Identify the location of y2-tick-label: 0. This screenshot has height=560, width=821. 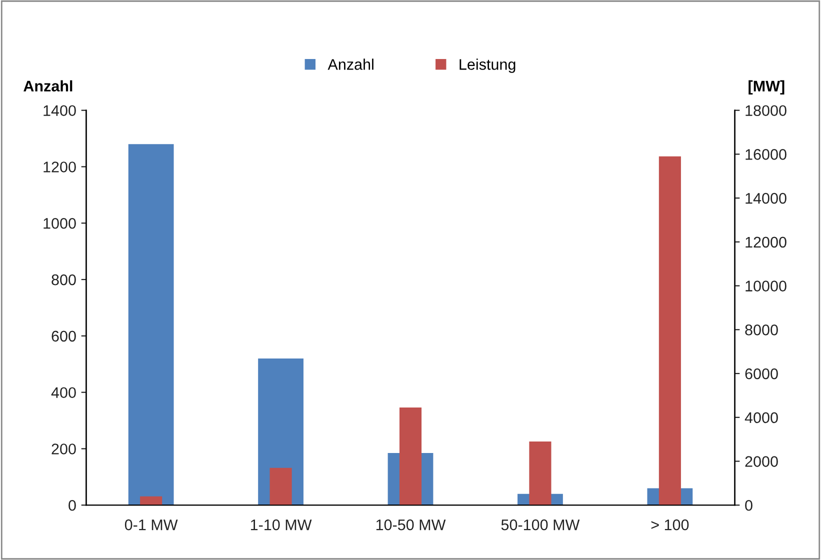
(748, 505).